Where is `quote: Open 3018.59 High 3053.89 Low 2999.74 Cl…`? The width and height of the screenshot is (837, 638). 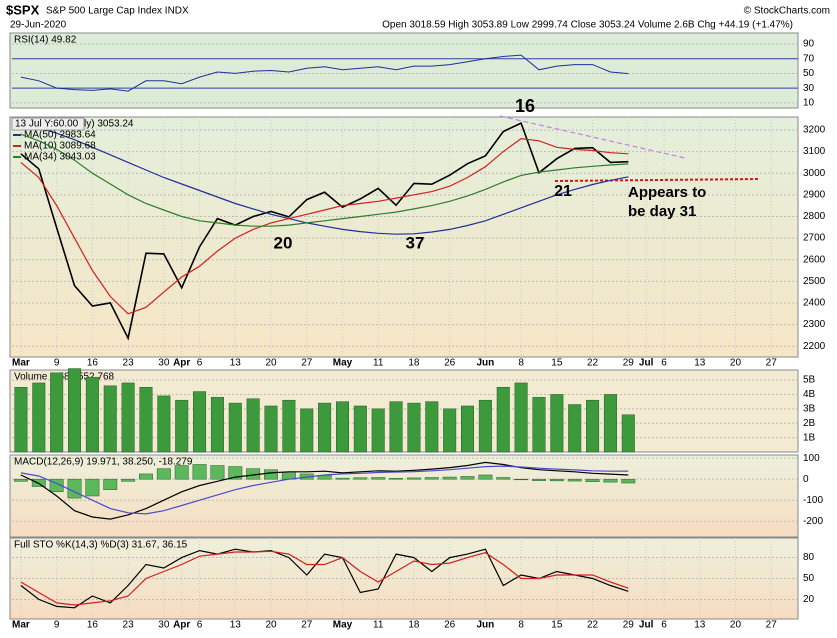 quote: Open 3018.59 High 3053.89 Low 2999.74 Cl… is located at coordinates (587, 25).